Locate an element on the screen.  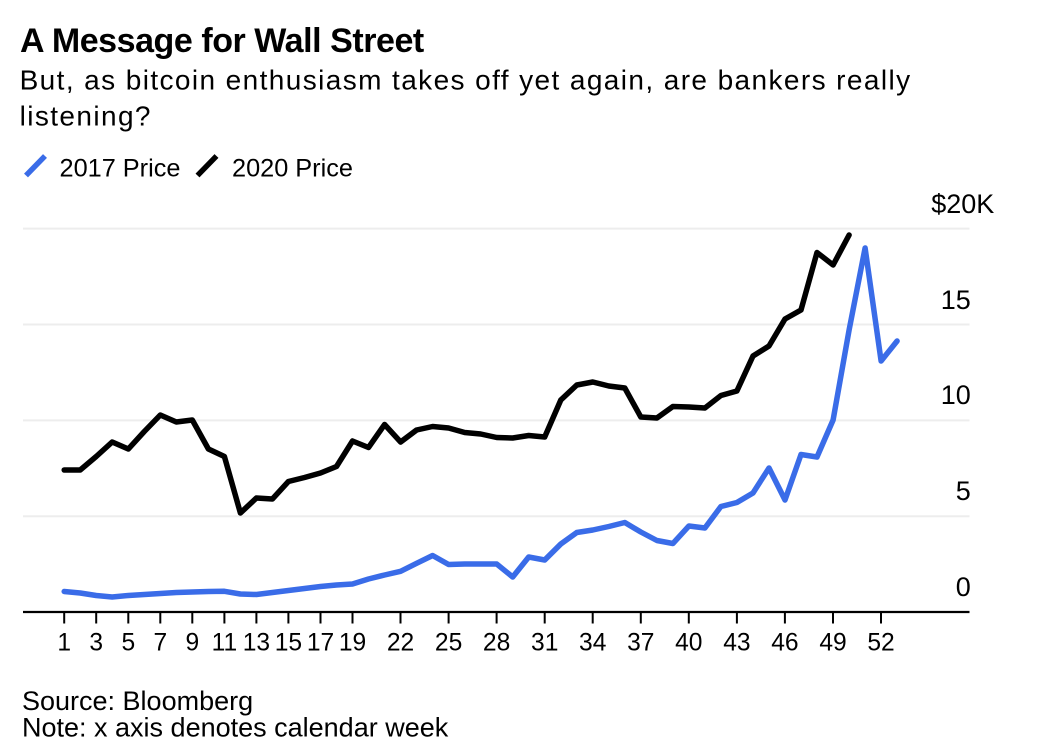
svg-text: 13 is located at coordinates (256, 642).